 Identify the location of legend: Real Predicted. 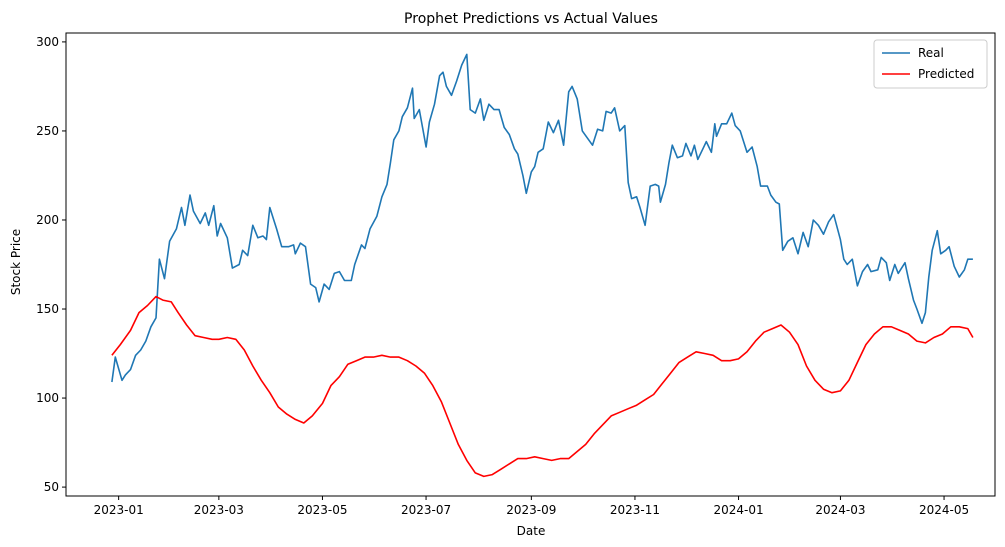
(930, 64).